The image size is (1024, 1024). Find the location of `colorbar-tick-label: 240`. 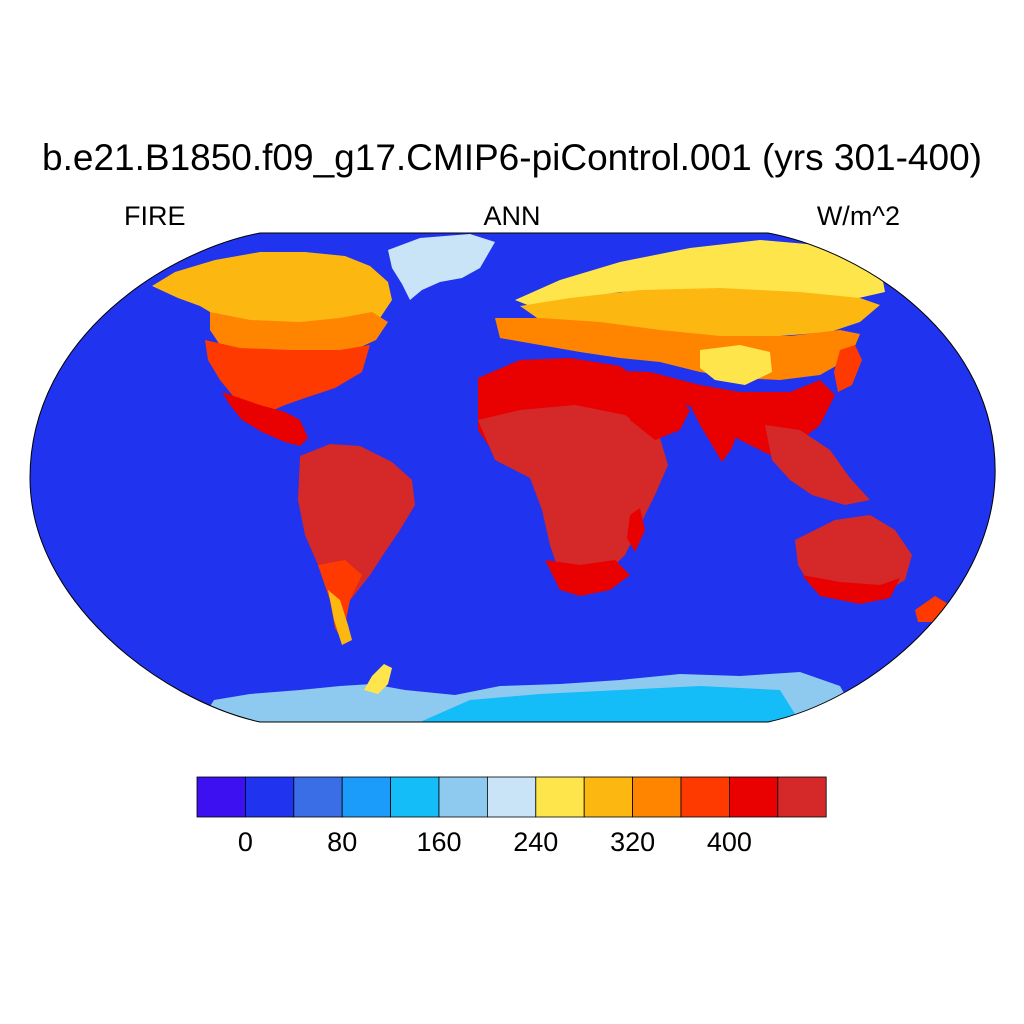

colorbar-tick-label: 240 is located at coordinates (535, 842).